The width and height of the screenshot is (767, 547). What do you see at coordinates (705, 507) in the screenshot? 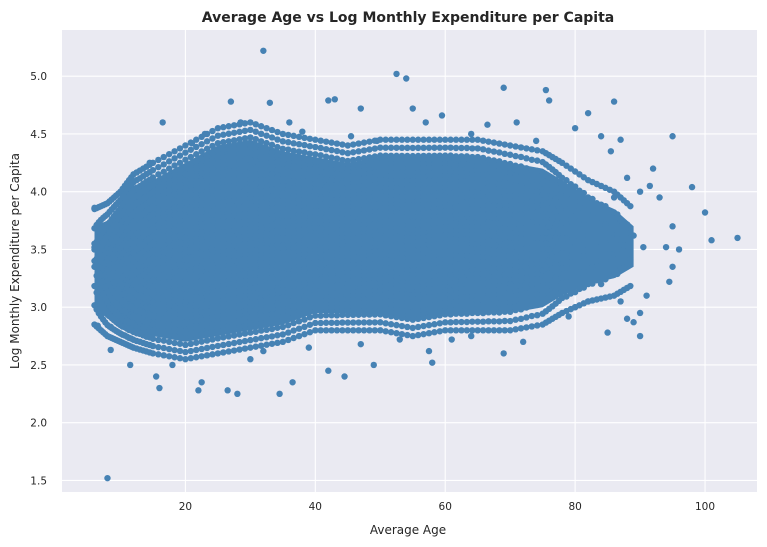
I see `x-tick-label: 100` at bounding box center [705, 507].